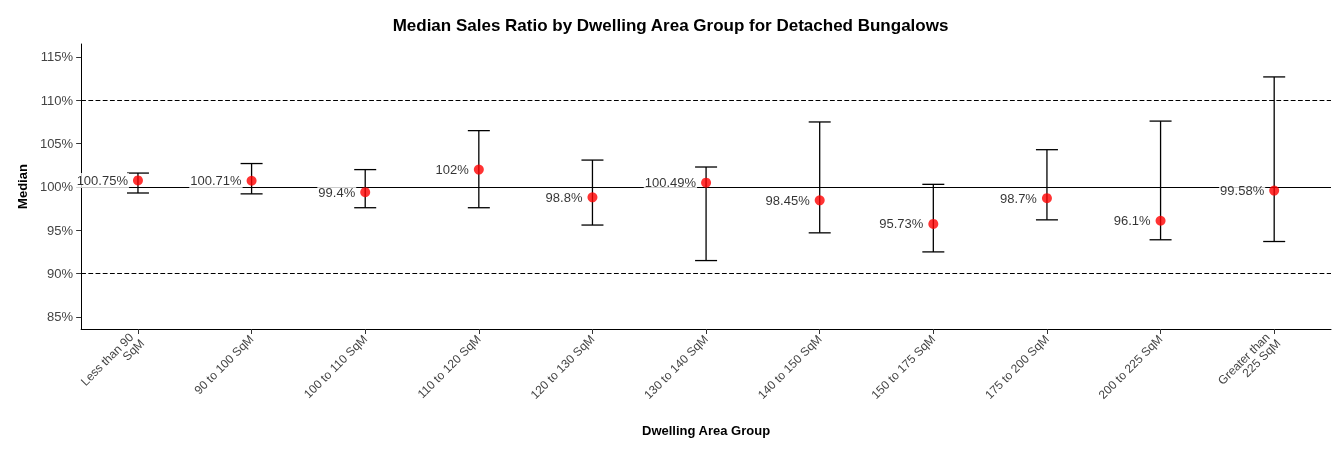 Image resolution: width=1341 pixels, height=451 pixels. Describe the element at coordinates (706, 430) in the screenshot. I see `x-axis-title: Dwelling Area Group` at that location.